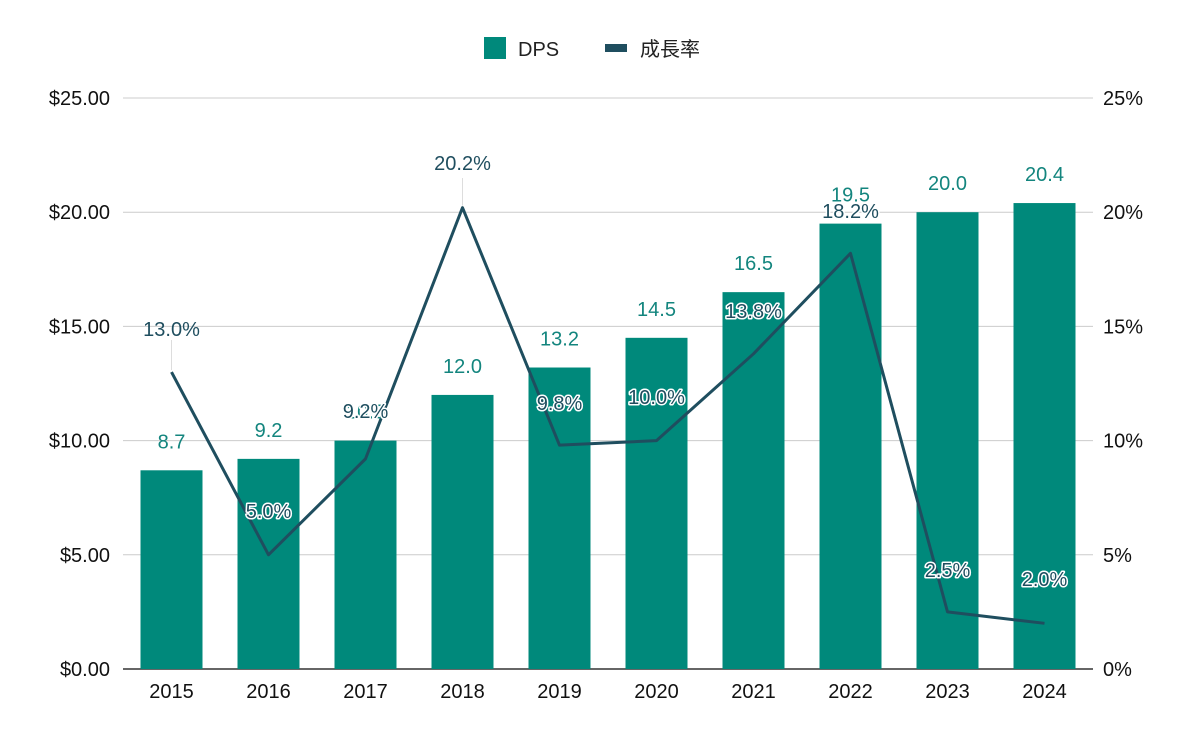 The image size is (1200, 747). What do you see at coordinates (670, 49) in the screenshot?
I see `legend-label-growth: 成長率` at bounding box center [670, 49].